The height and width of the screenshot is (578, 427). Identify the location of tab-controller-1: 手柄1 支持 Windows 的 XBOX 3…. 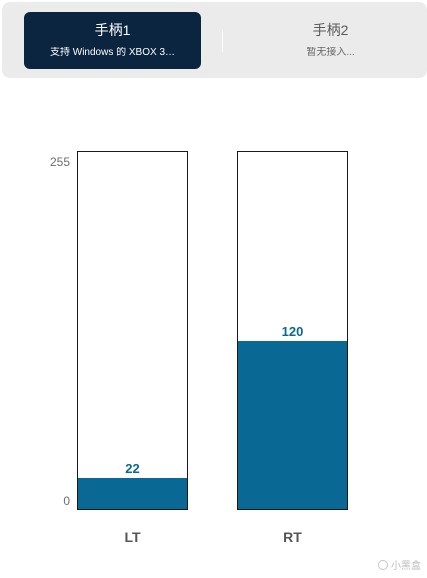
(112, 40).